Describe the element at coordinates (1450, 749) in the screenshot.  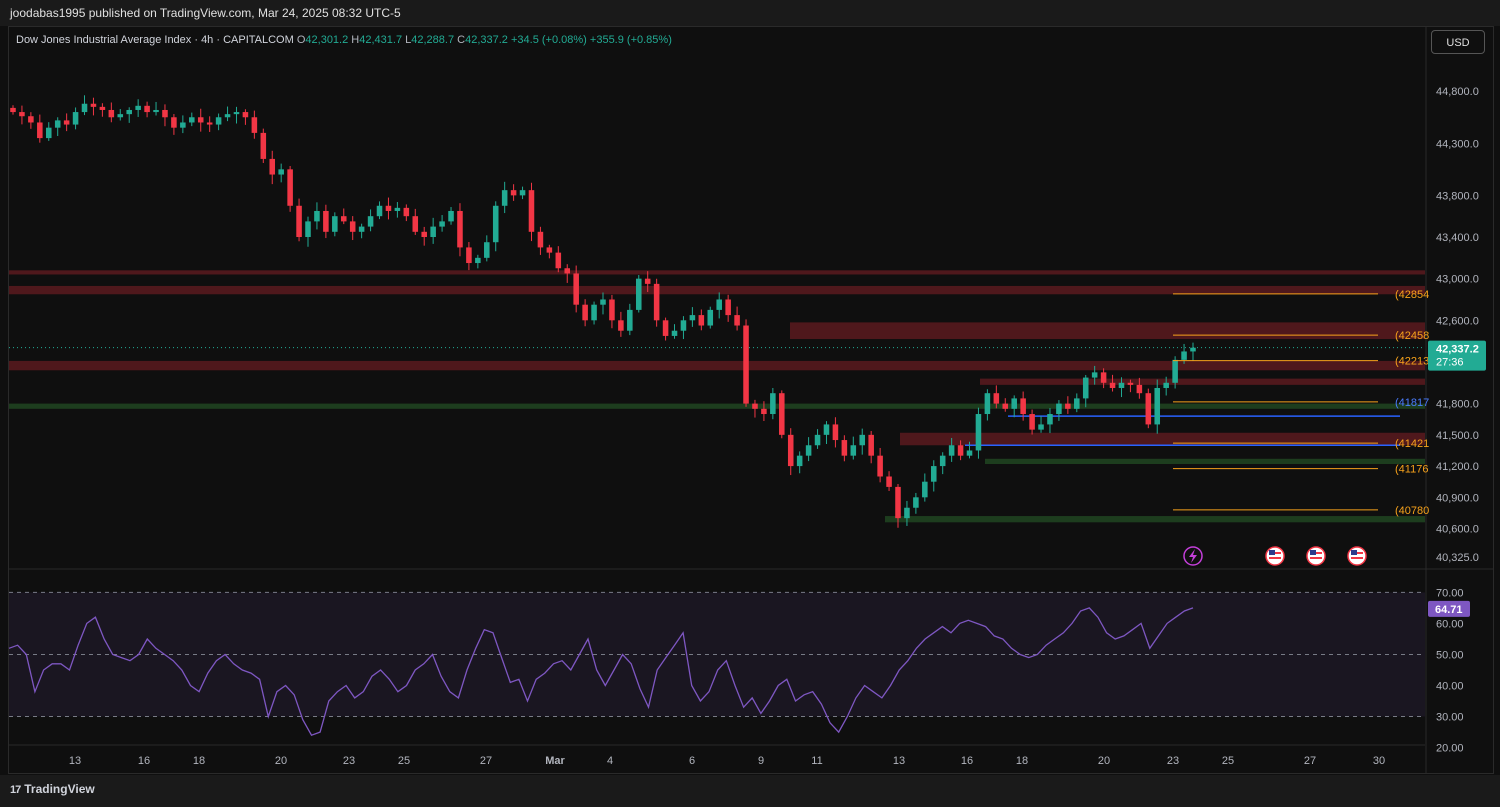
I see `rsi-tick-label: 20.00` at that location.